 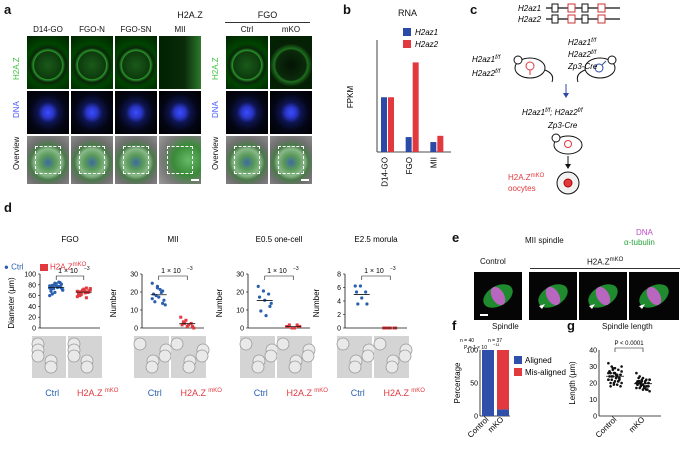 What do you see at coordinates (519, 177) in the screenshot?
I see `oocyte-label-1: H2A.Z` at bounding box center [519, 177].